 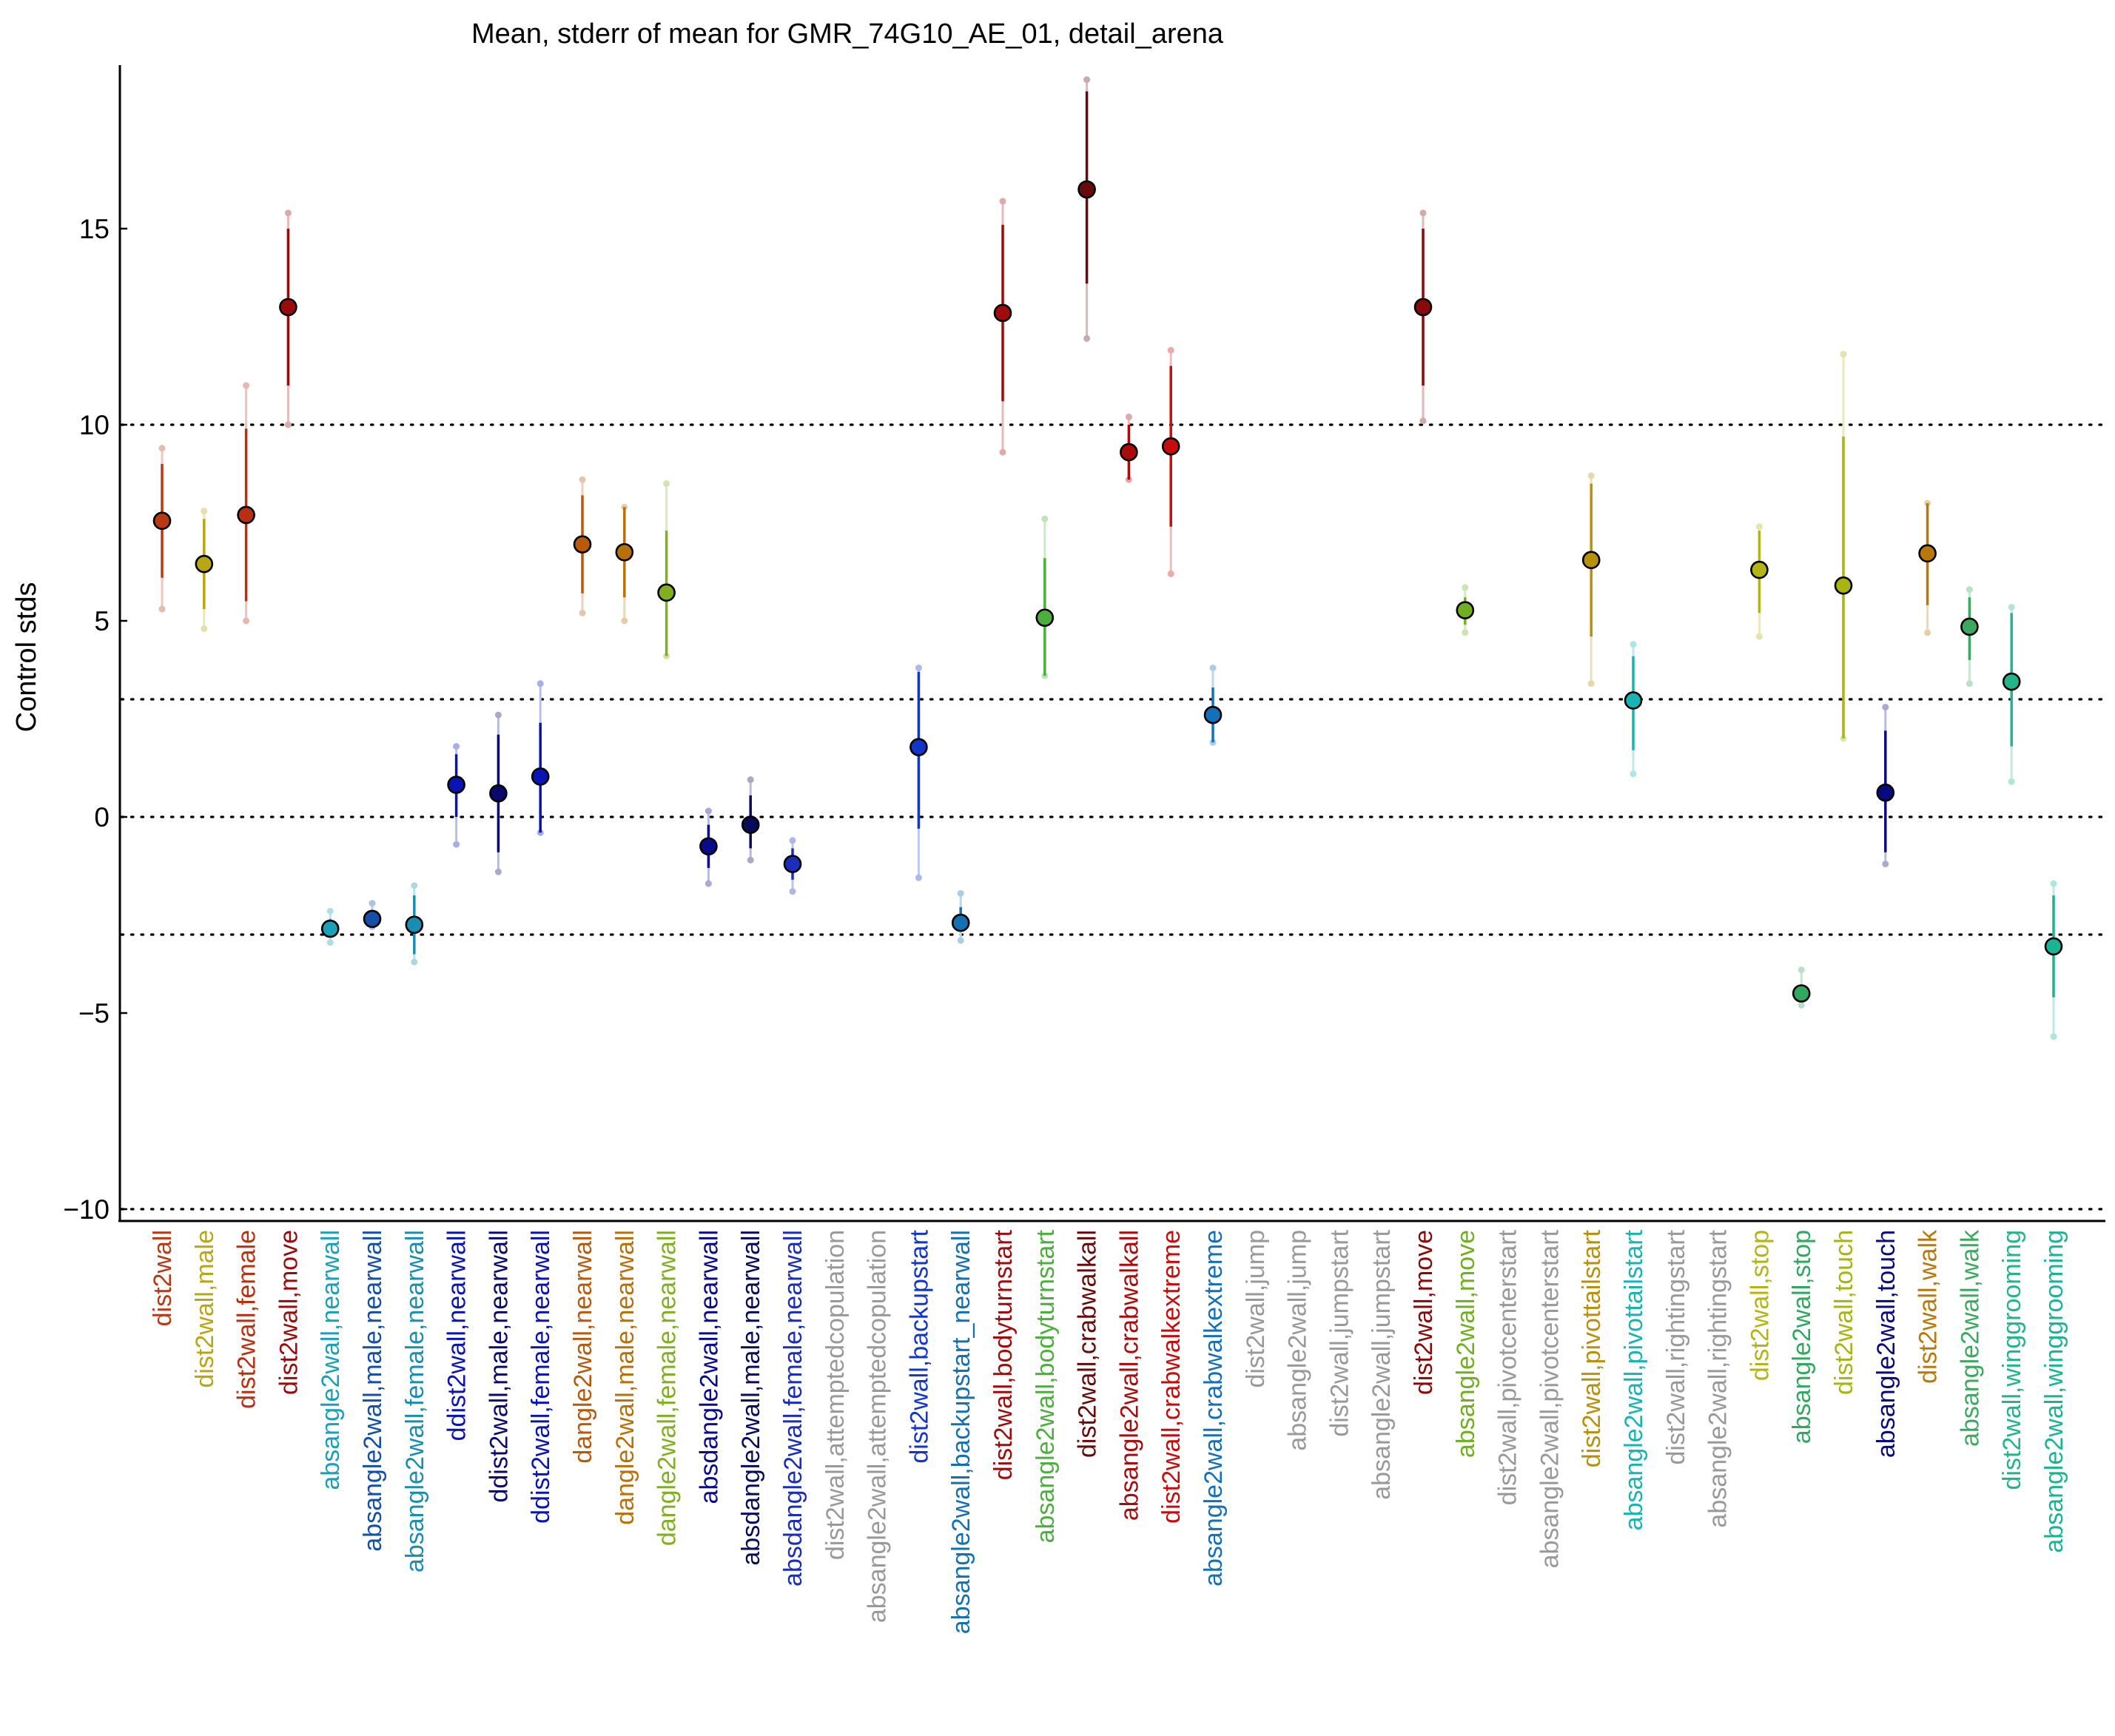 What do you see at coordinates (835, 1395) in the screenshot?
I see `x-tick-label: dist2wall,attemptedcopulation` at bounding box center [835, 1395].